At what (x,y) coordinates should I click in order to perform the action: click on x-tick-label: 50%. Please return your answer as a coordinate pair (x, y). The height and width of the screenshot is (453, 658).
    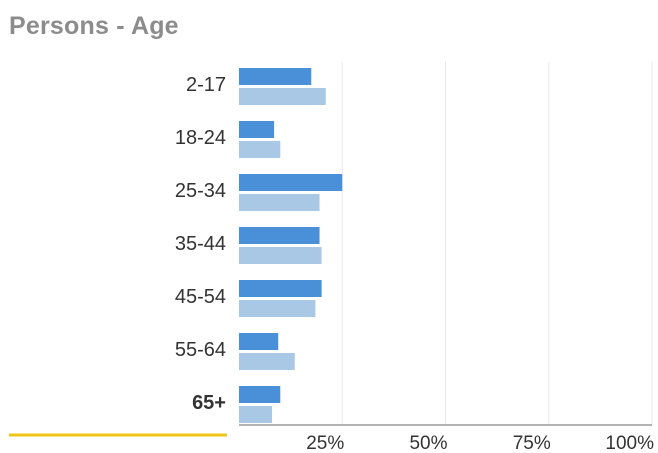
    Looking at the image, I should click on (428, 443).